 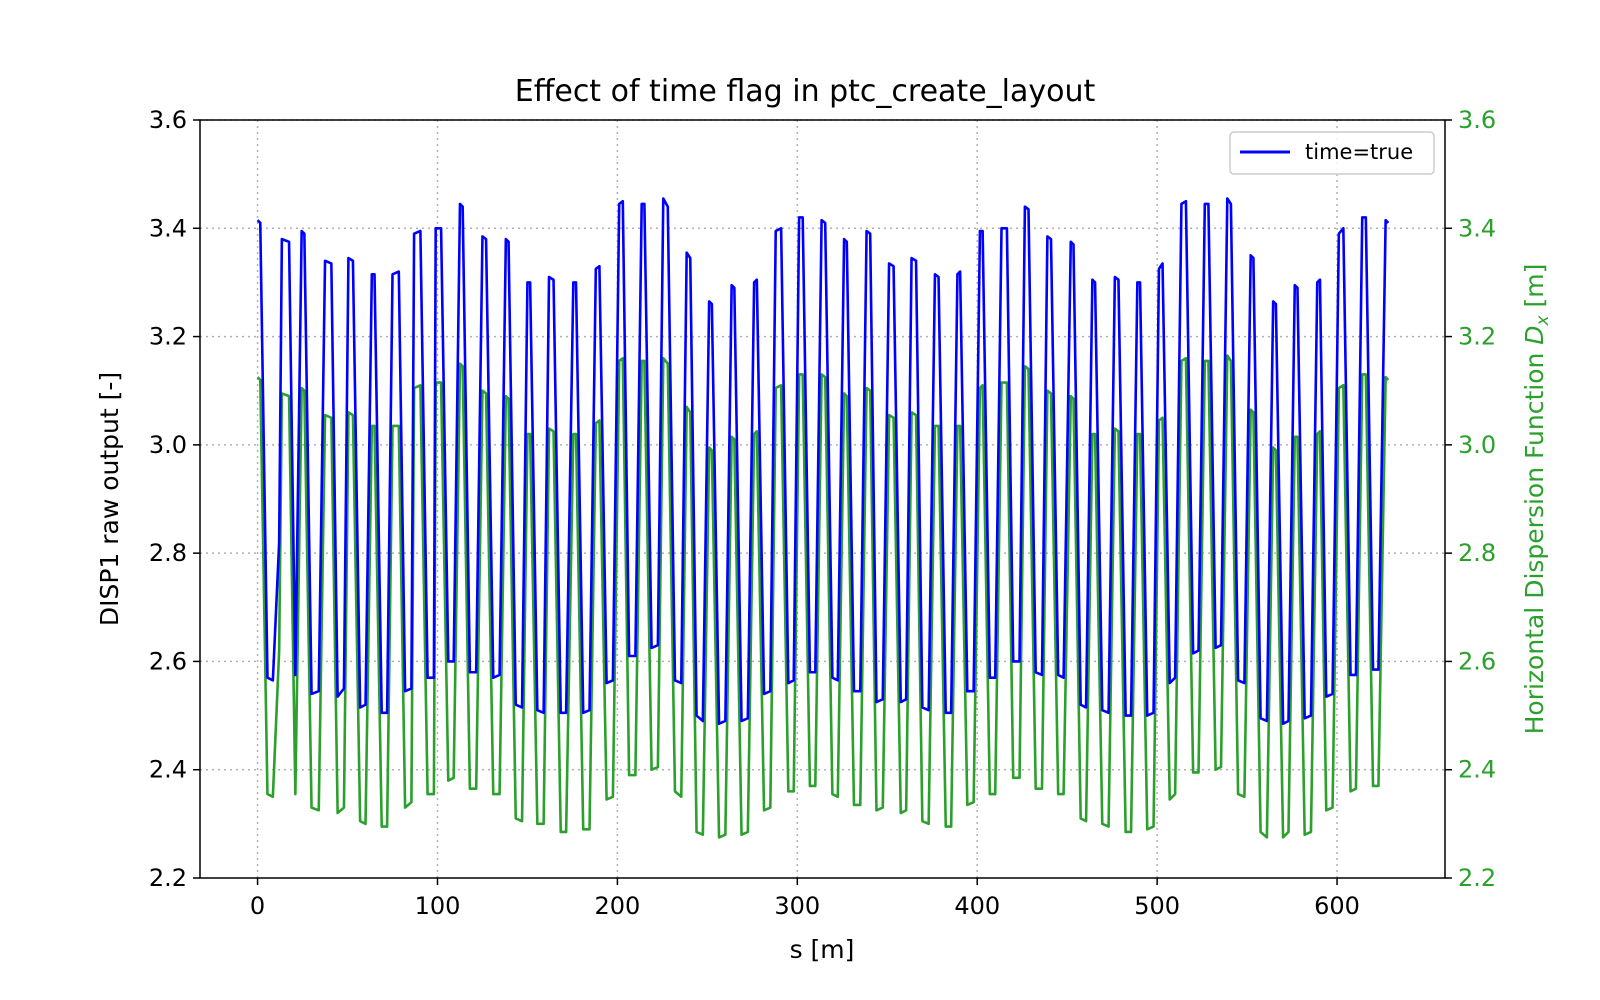 What do you see at coordinates (1477, 553) in the screenshot?
I see `y-right-tick-label: 2.8` at bounding box center [1477, 553].